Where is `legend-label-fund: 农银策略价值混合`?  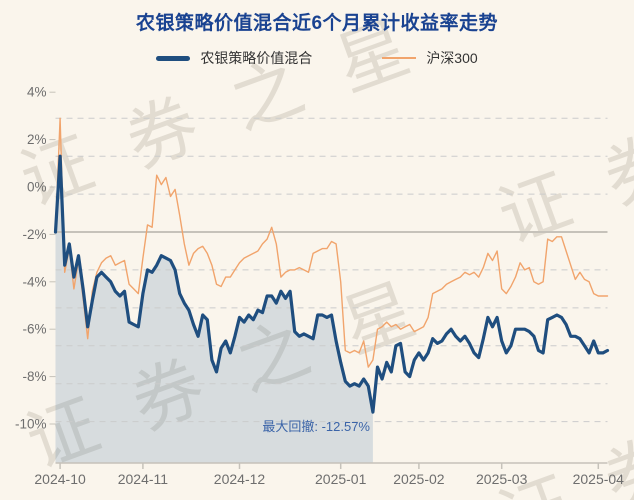 legend-label-fund: 农银策略价值混合 is located at coordinates (256, 58).